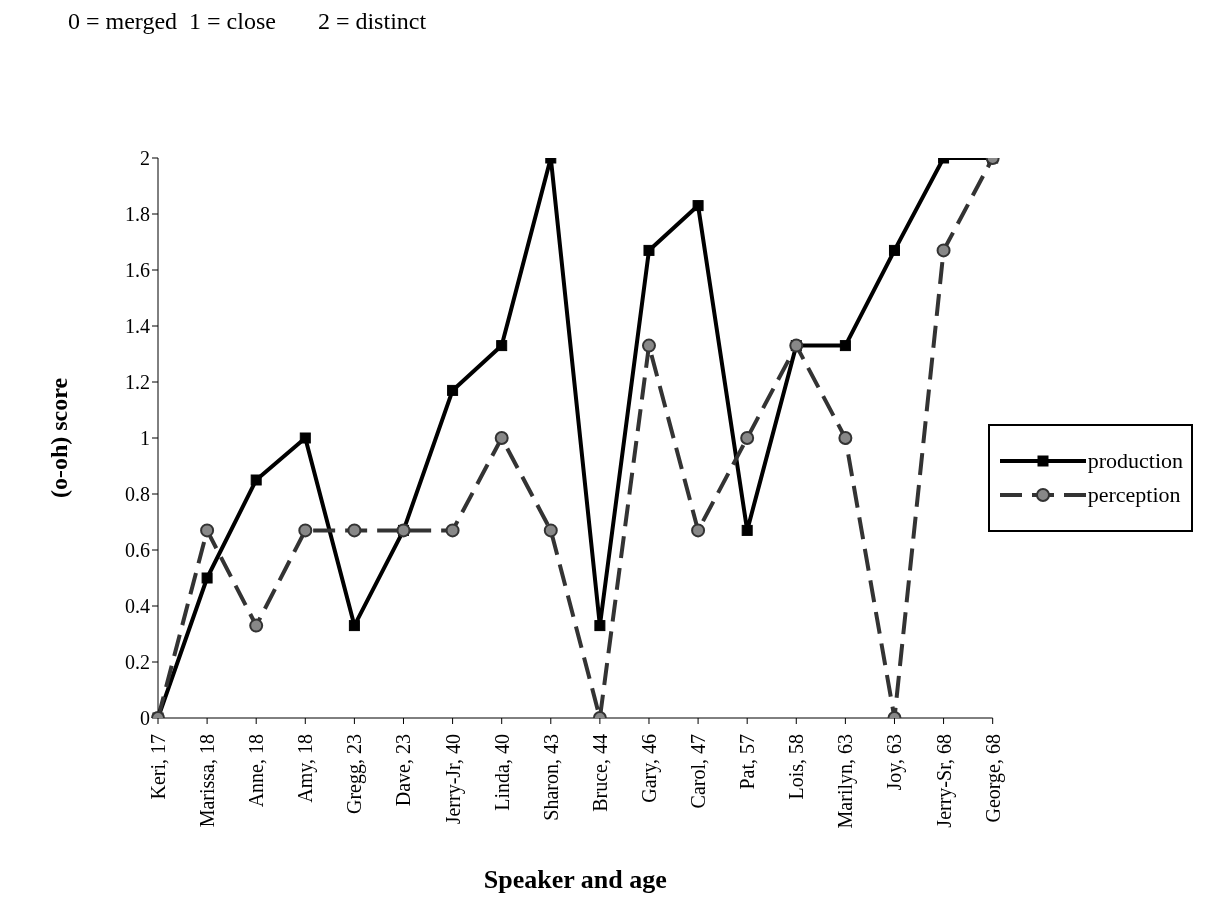 This screenshot has height=918, width=1217. Describe the element at coordinates (501, 772) in the screenshot. I see `x-tick-label: Linda, 40` at that location.